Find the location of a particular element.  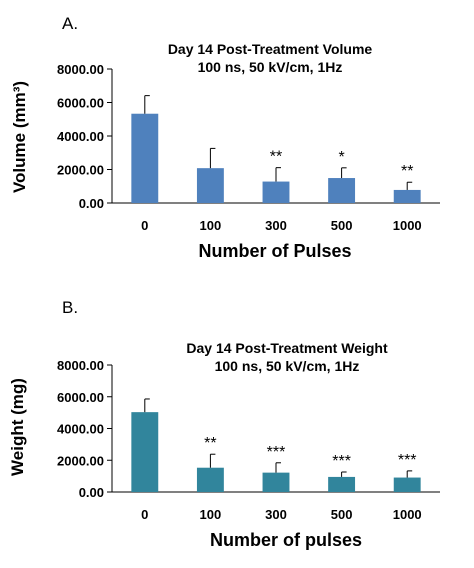

chart-title: Day 14 Post-Treatment Volume is located at coordinates (270, 49).